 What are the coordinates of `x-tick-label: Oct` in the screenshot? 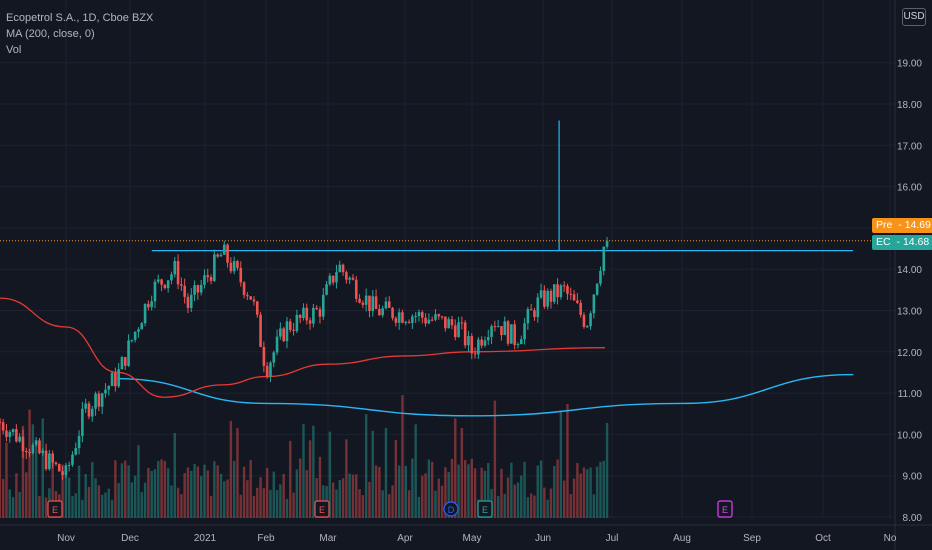 It's located at (823, 538).